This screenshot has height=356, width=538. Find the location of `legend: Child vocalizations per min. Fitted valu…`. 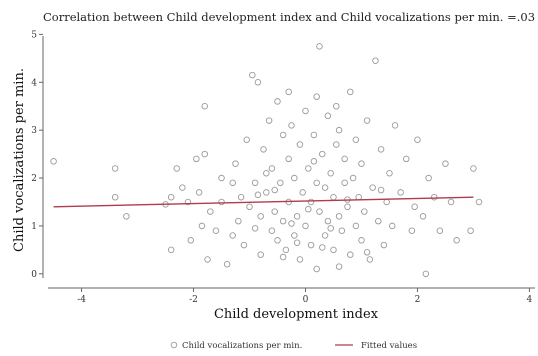

legend: Child vocalizations per min. Fitted valu… is located at coordinates (293, 346).